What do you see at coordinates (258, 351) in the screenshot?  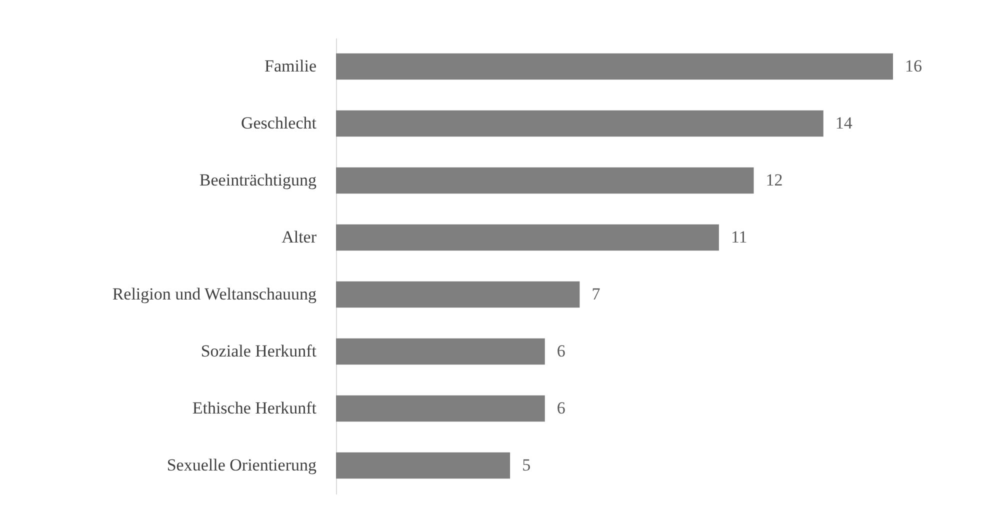 I see `y-tick-label: Soziale Herkunft` at bounding box center [258, 351].